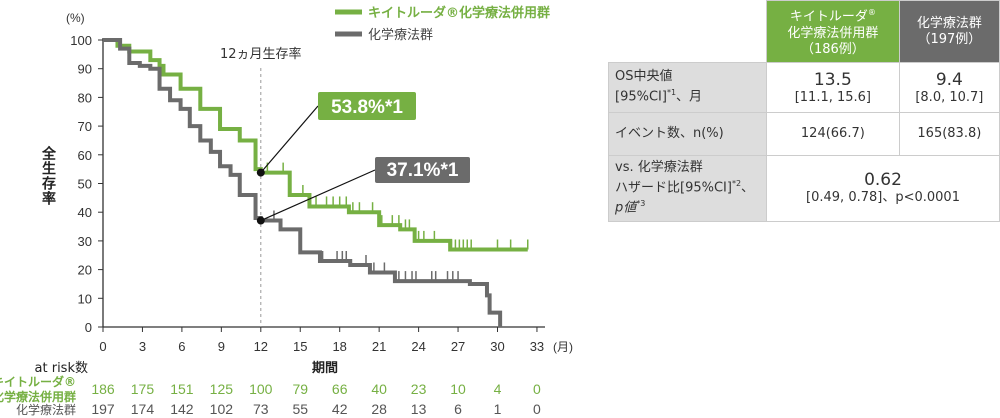 The width and height of the screenshot is (1000, 418). What do you see at coordinates (182, 389) in the screenshot?
I see `at-risk-value: 151` at bounding box center [182, 389].